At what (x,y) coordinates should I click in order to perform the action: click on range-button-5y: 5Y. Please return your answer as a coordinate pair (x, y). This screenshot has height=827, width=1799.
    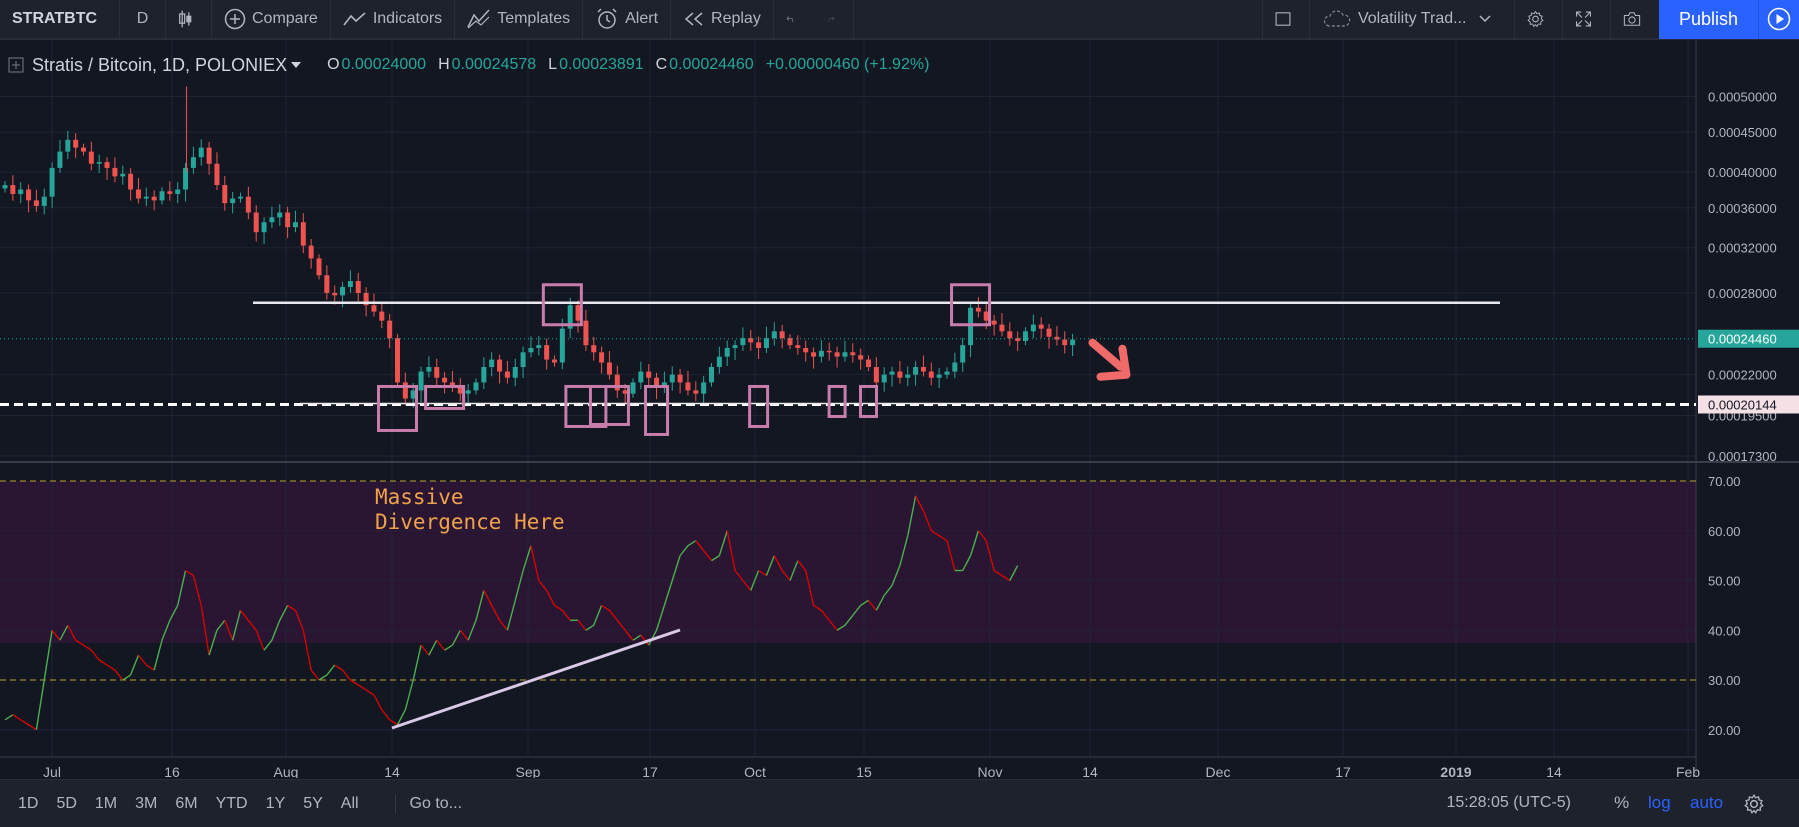
    Looking at the image, I should click on (313, 803).